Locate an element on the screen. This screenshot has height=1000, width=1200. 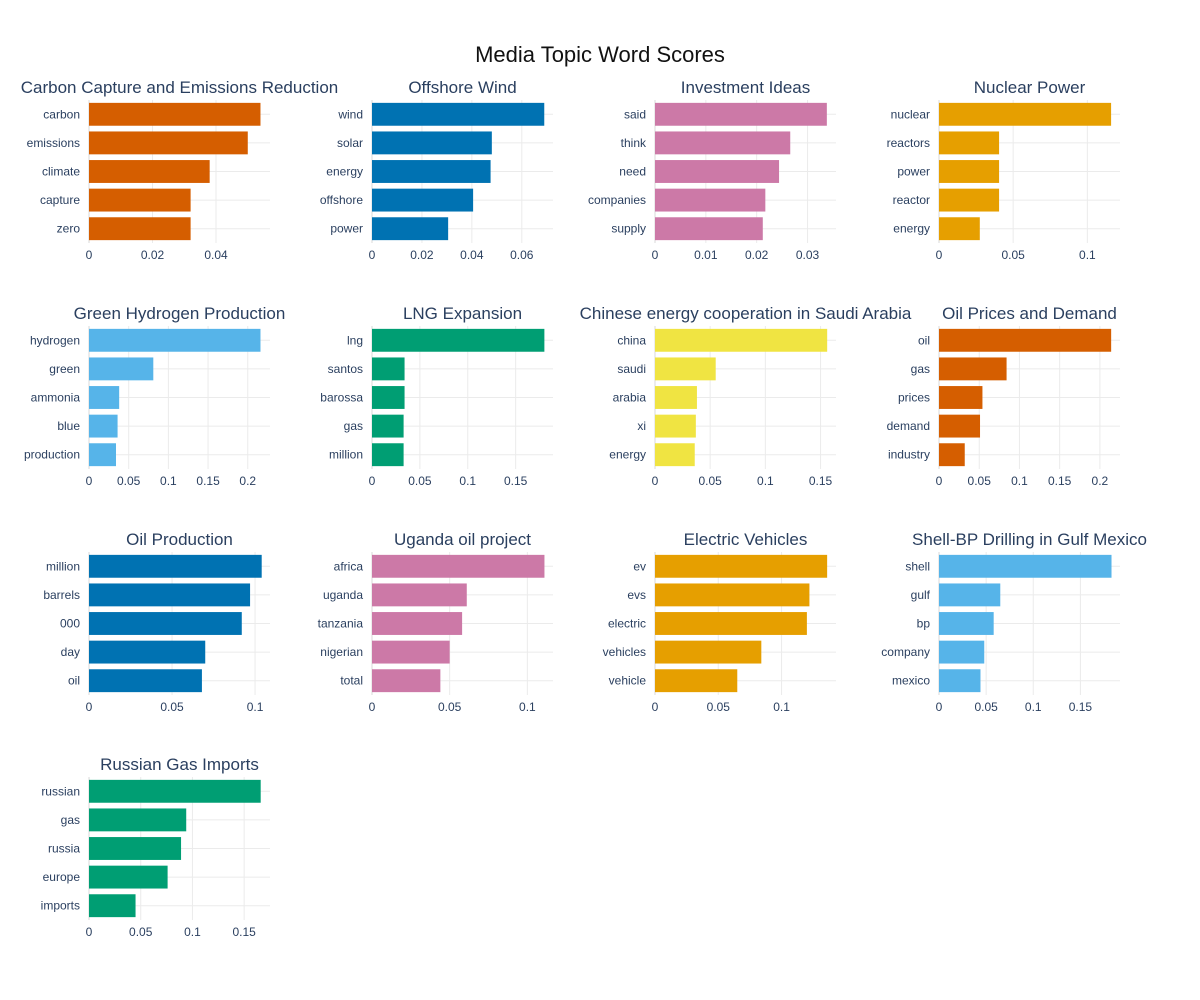
category-label: offshore is located at coordinates (341, 200).